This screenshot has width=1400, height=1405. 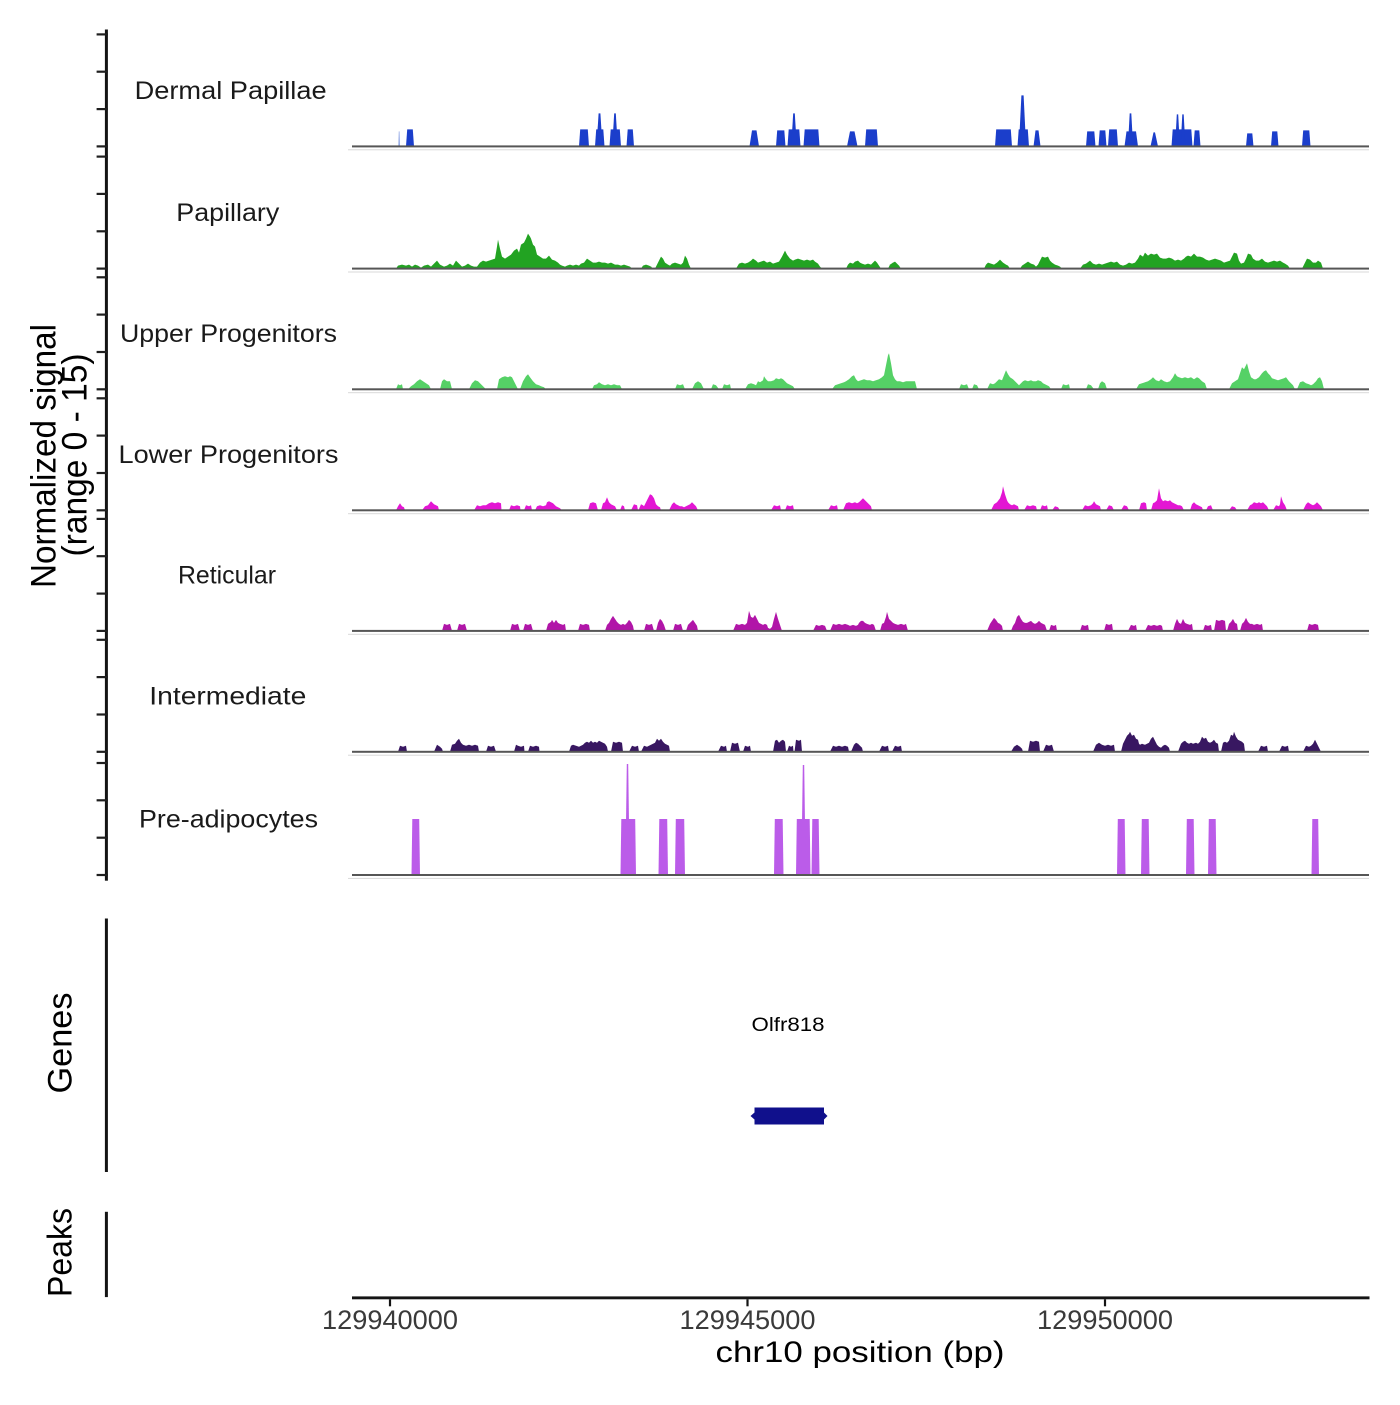 What do you see at coordinates (390, 1320) in the screenshot?
I see `svg-text: 129940000` at bounding box center [390, 1320].